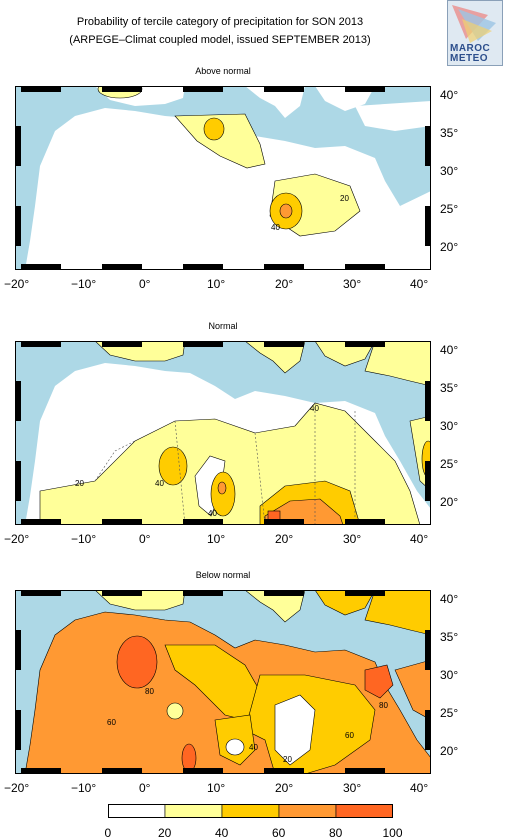 The height and width of the screenshot is (840, 513). I want to click on panel-title-normal: Normal, so click(223, 326).